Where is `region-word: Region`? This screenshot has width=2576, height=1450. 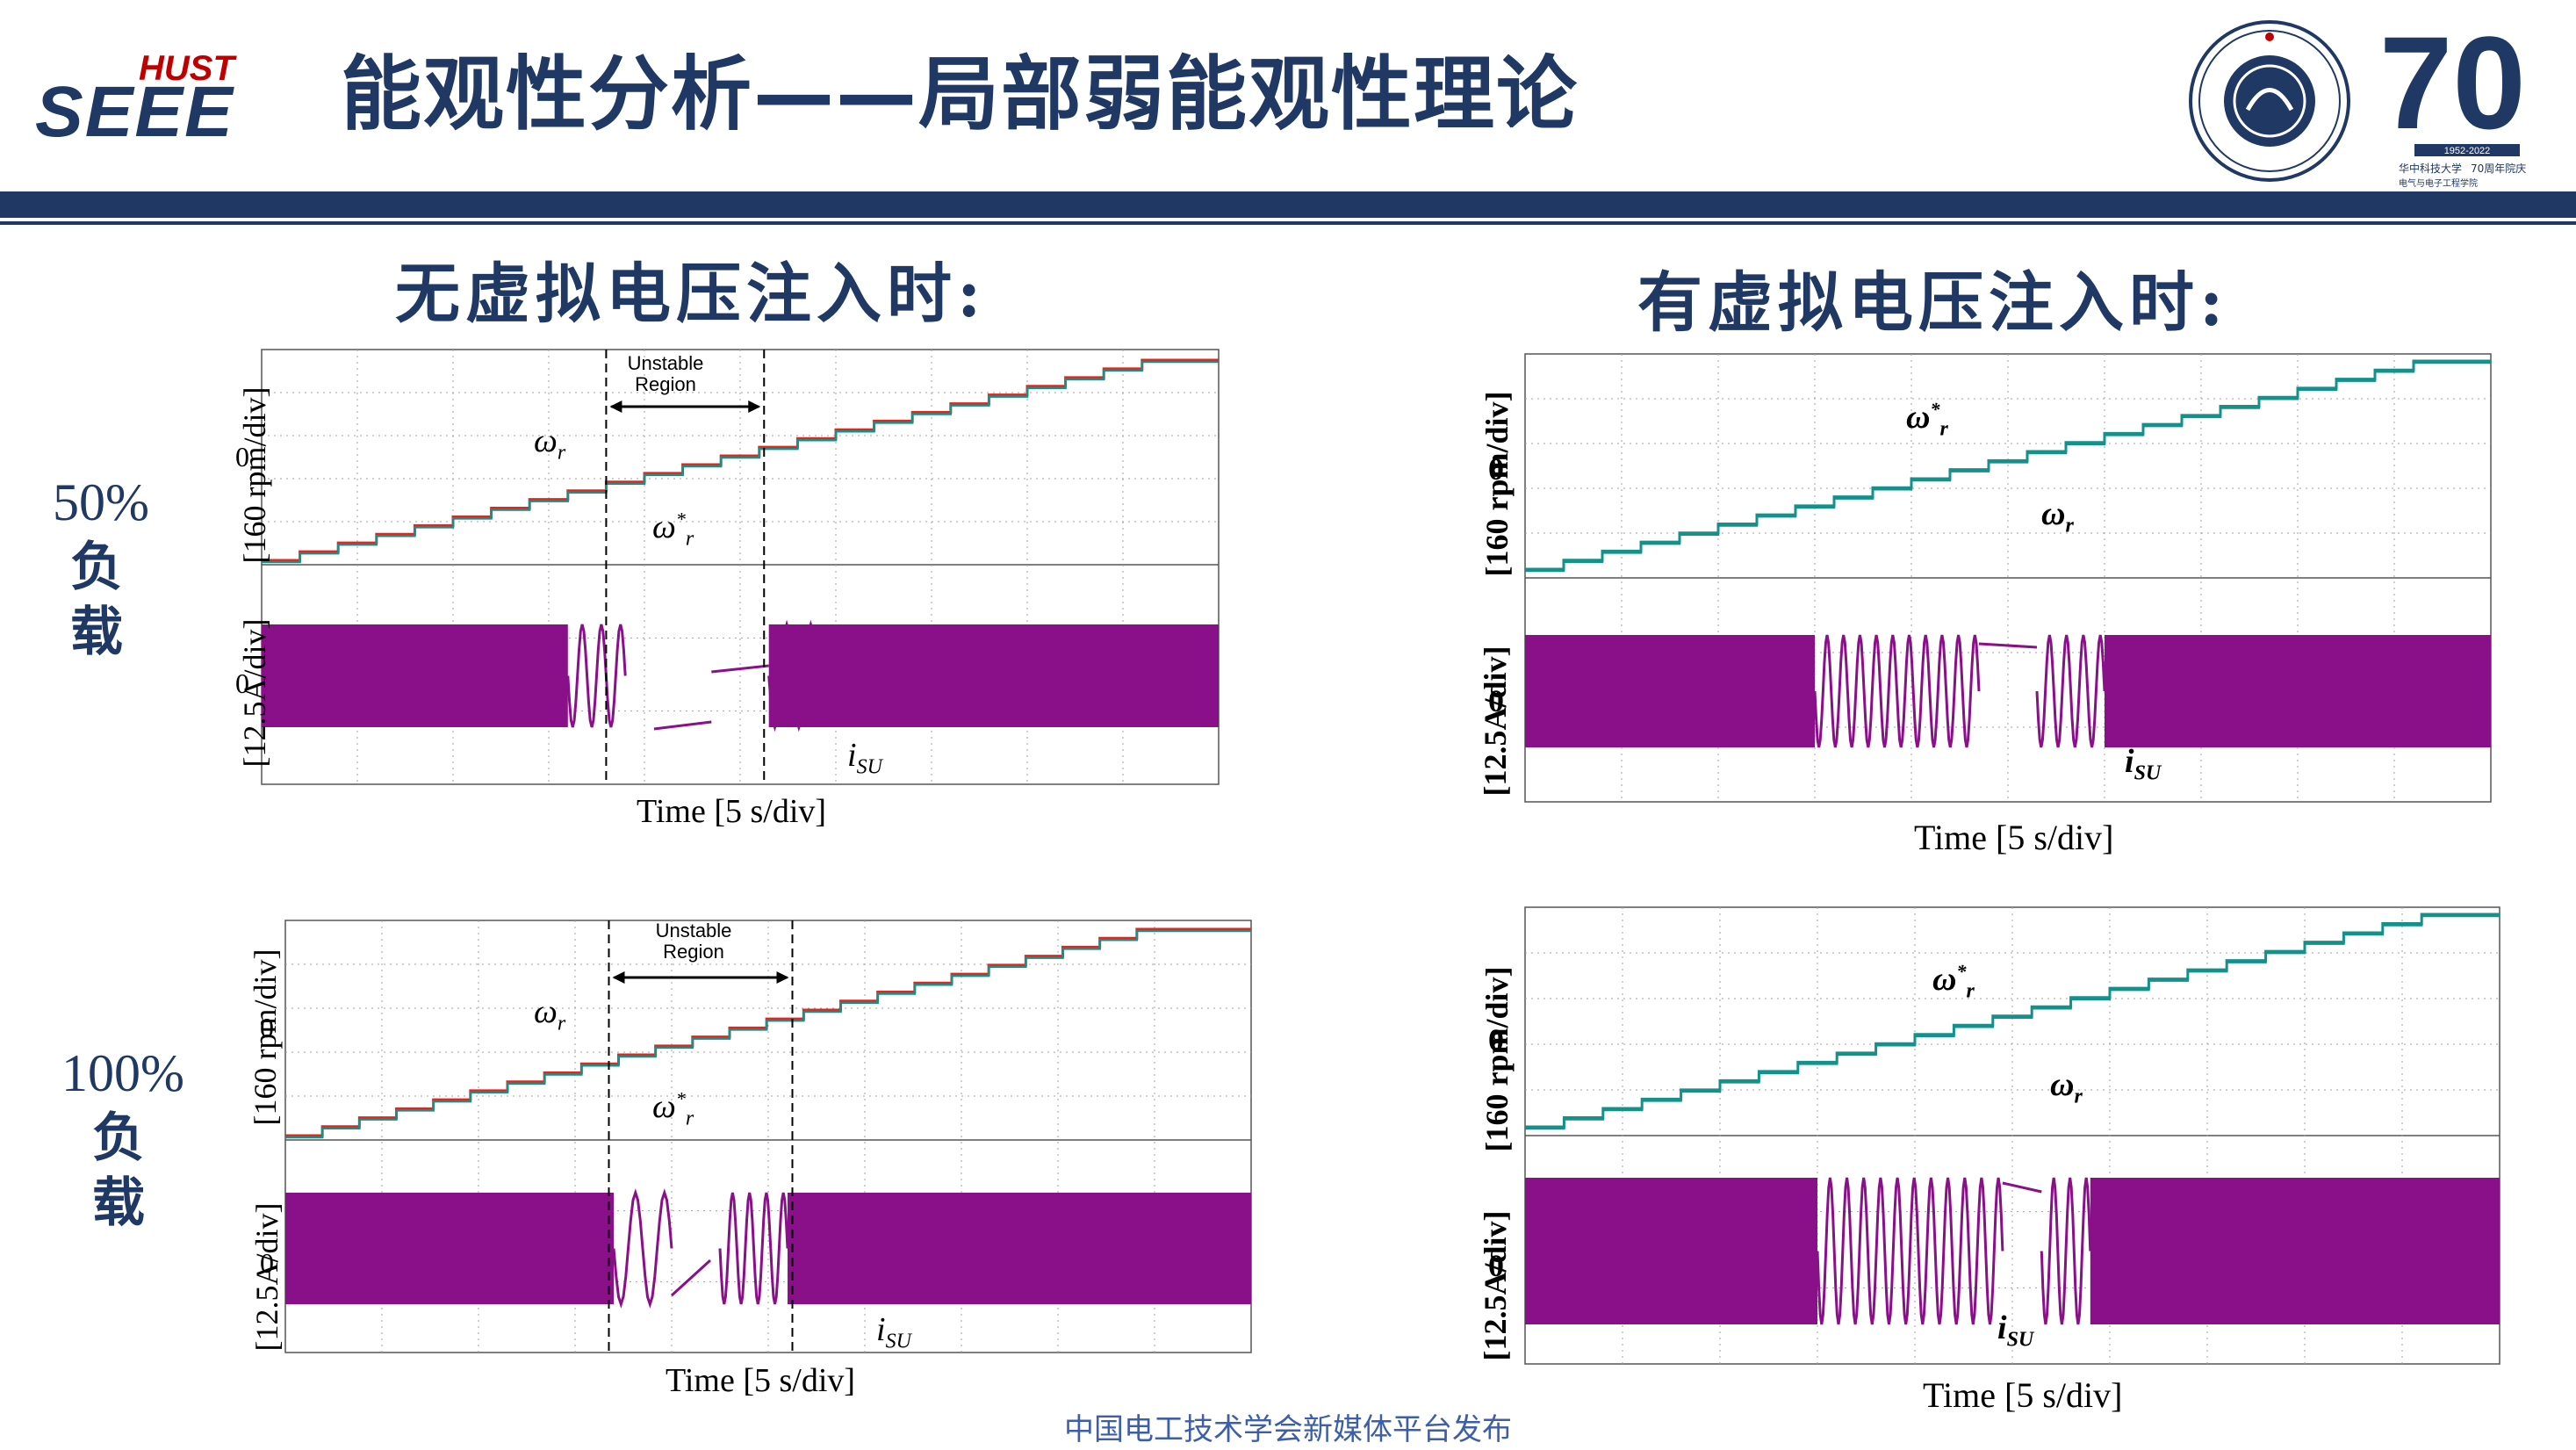 region-word: Region is located at coordinates (693, 952).